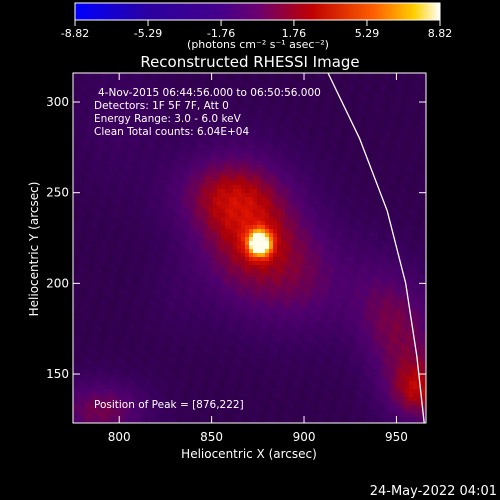 This screenshot has width=500, height=500. Describe the element at coordinates (169, 405) in the screenshot. I see `annotation-text: Position of Peak = [876,222]` at that location.